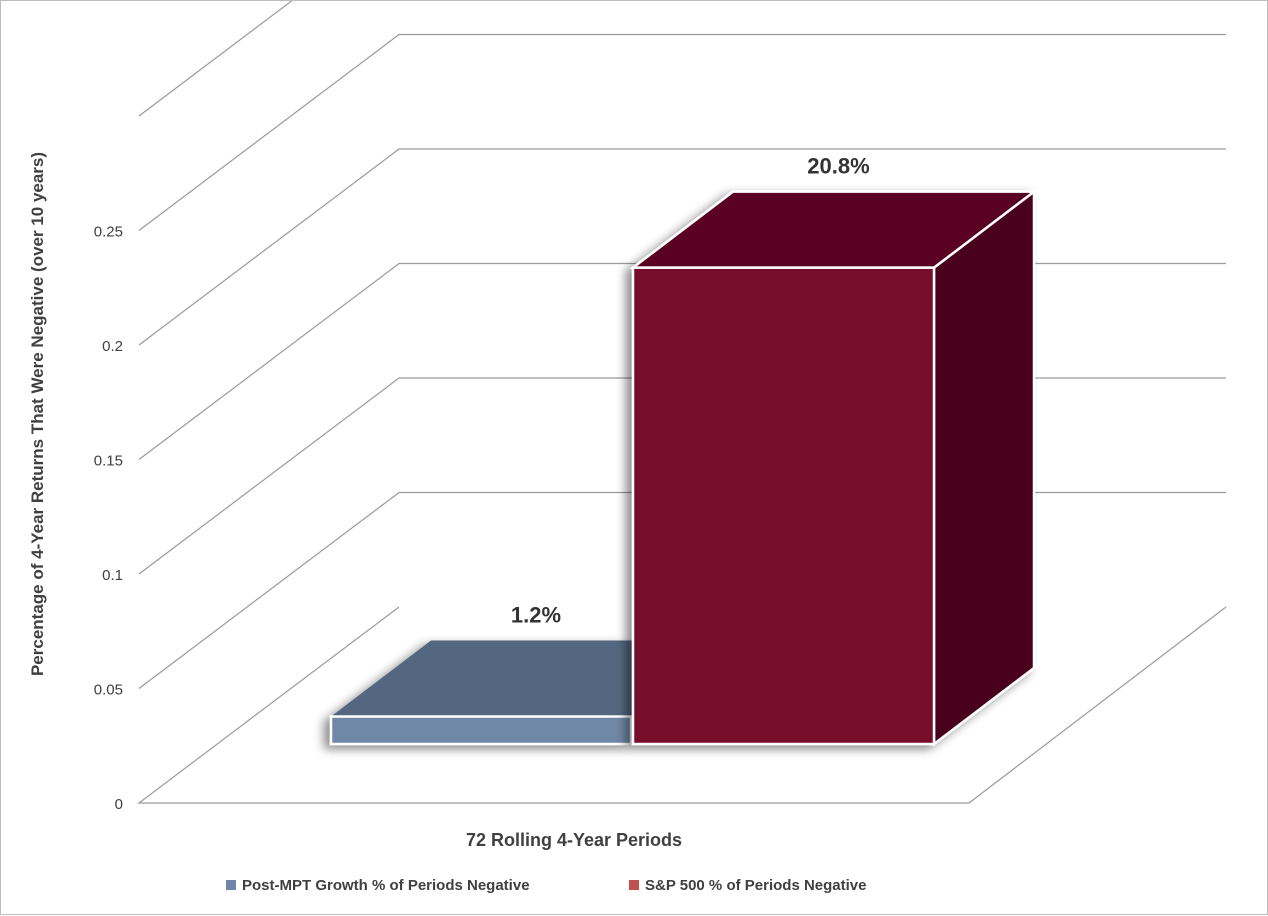 This screenshot has width=1268, height=916. Describe the element at coordinates (108, 232) in the screenshot. I see `y-tick-label: 0.25` at that location.